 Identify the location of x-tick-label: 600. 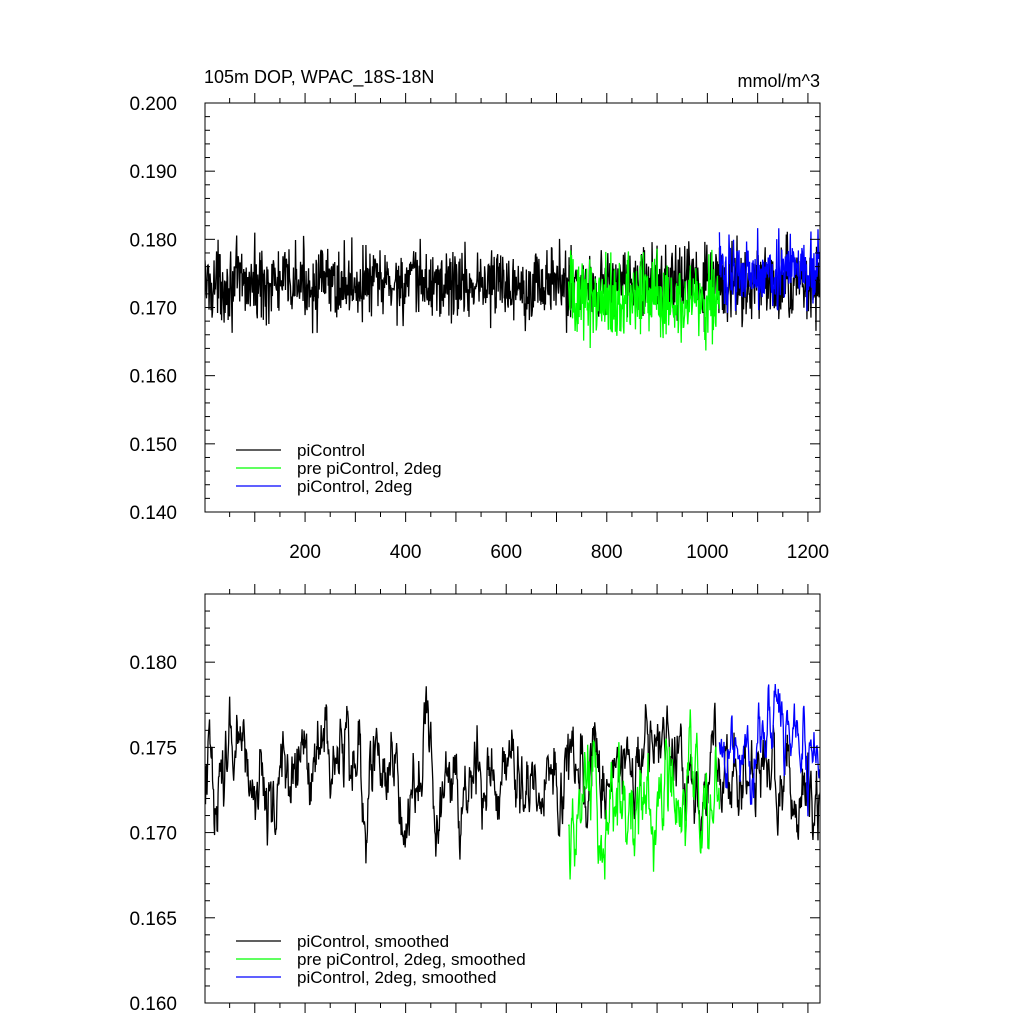
(506, 552).